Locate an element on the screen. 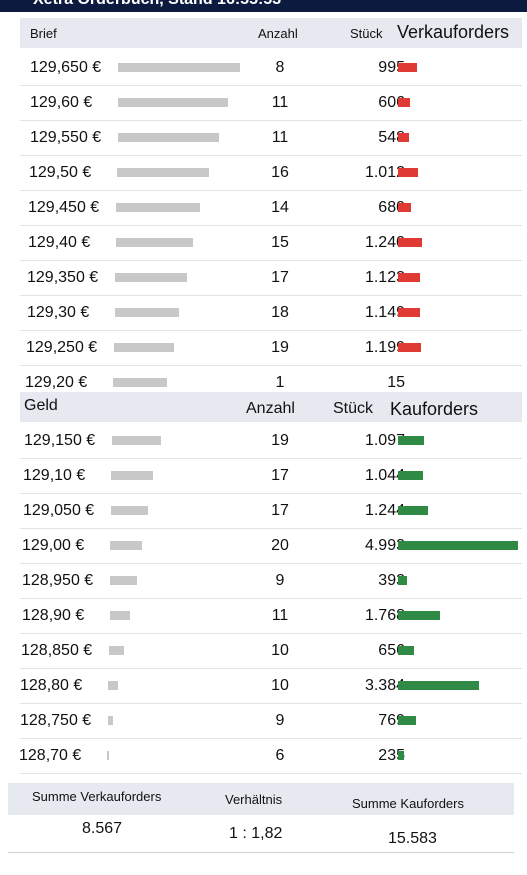  summary-buy-value: 15.583 is located at coordinates (412, 838).